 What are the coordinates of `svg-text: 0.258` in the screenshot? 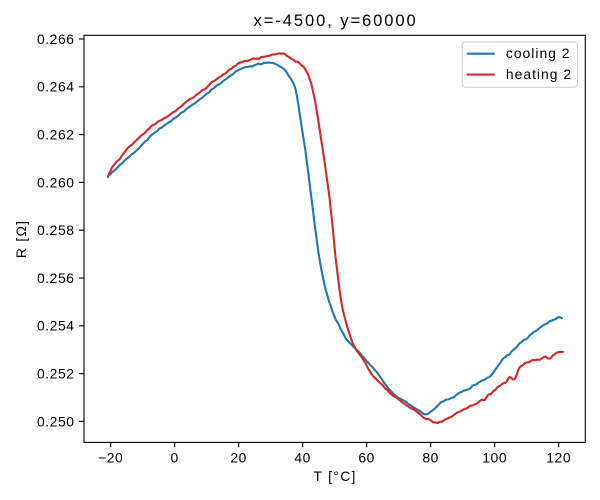 It's located at (56, 230).